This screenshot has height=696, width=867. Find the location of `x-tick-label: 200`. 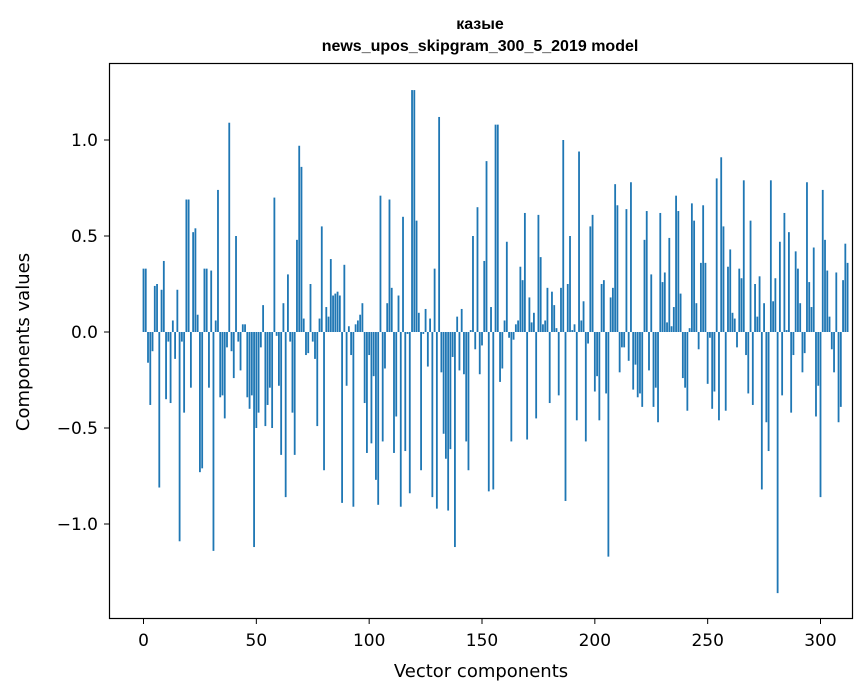

x-tick-label: 200 is located at coordinates (595, 641).